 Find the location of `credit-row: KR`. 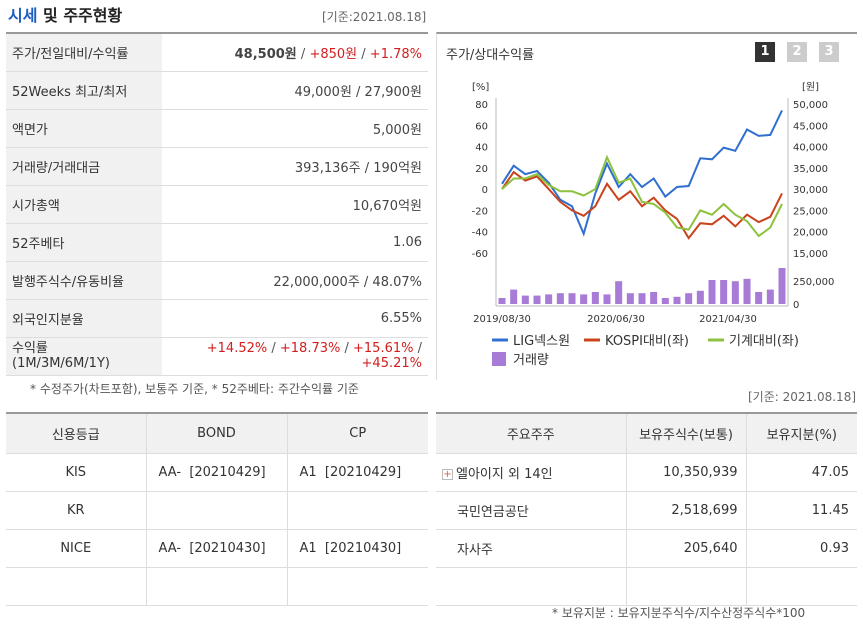

credit-row: KR is located at coordinates (217, 510).